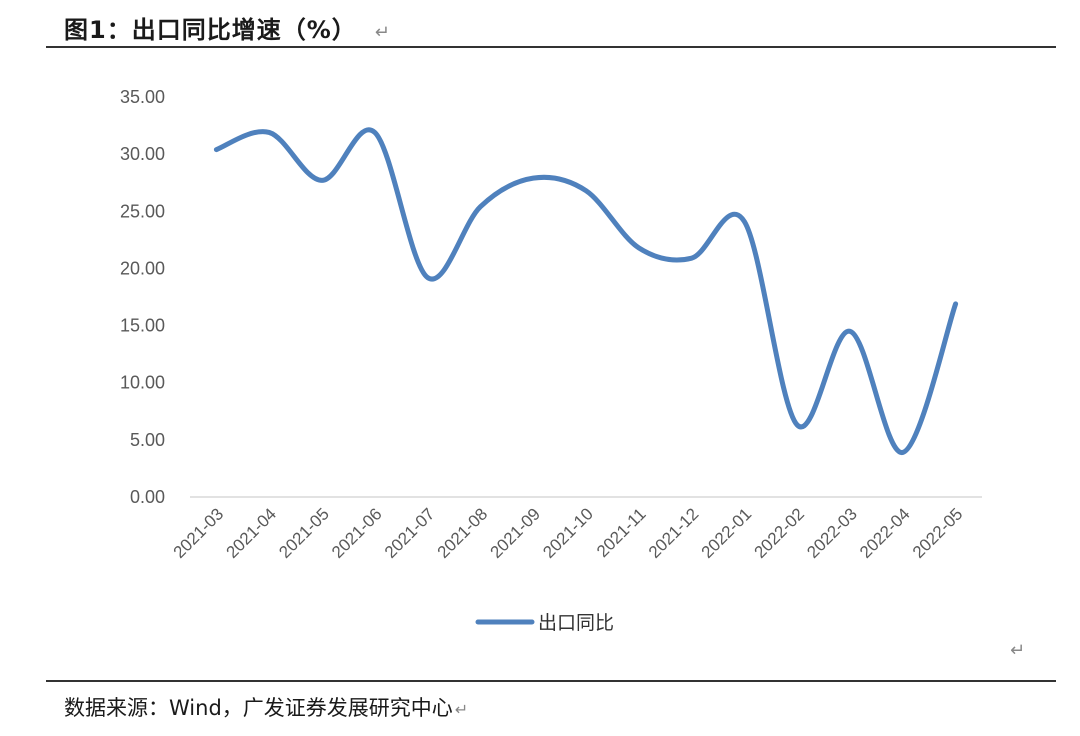 This screenshot has height=736, width=1080. I want to click on x-tick-label: 2022-02, so click(779, 533).